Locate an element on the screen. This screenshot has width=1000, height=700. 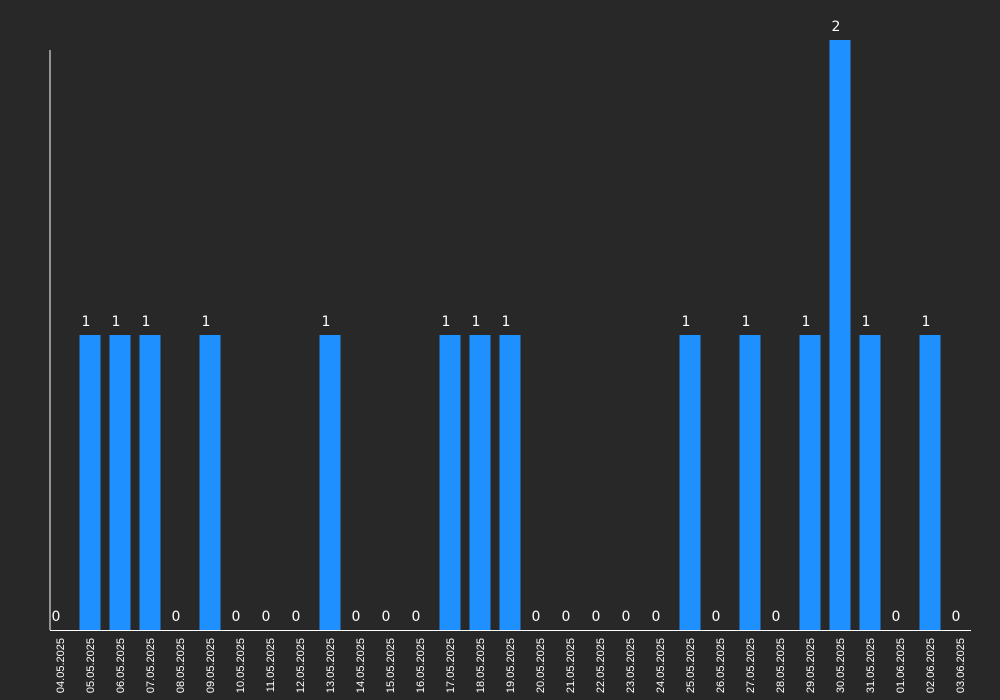
value-label-23.05.2025: 0 is located at coordinates (626, 617).